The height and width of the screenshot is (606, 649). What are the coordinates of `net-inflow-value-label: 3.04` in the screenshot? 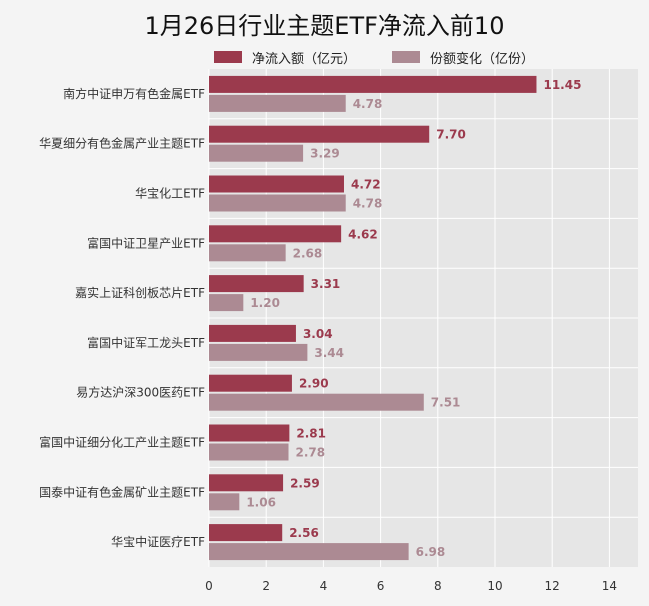 It's located at (318, 334).